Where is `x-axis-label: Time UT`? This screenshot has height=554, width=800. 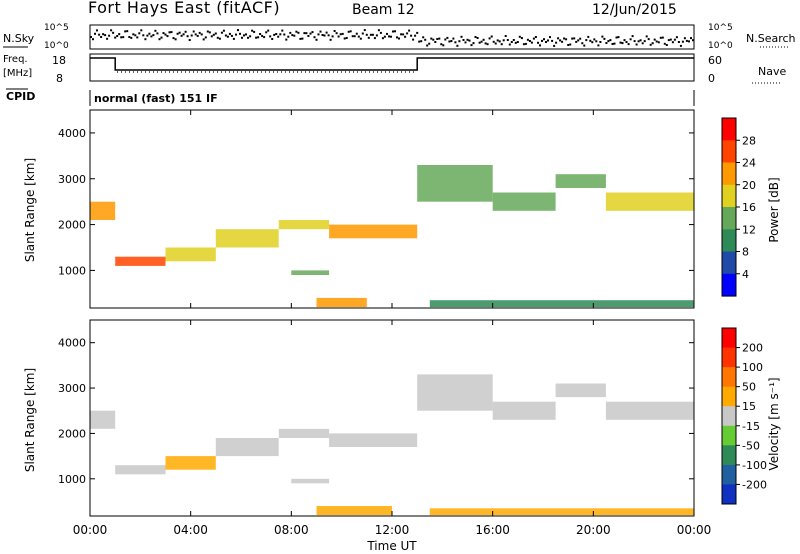
x-axis-label: Time UT is located at coordinates (391, 546).